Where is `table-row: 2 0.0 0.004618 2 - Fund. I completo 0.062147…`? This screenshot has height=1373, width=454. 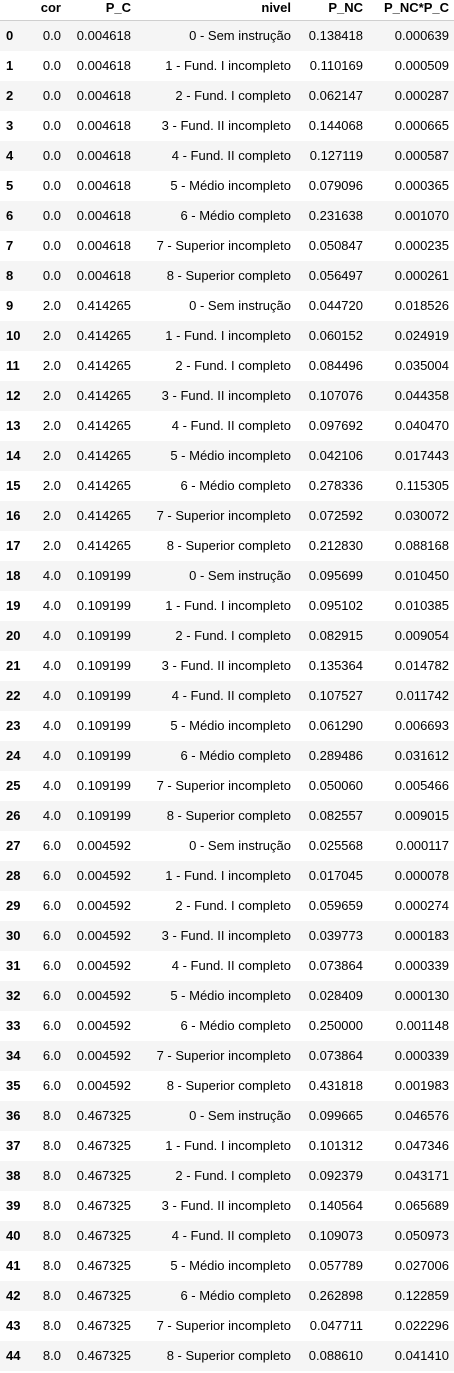 table-row: 2 0.0 0.004618 2 - Fund. I completo 0.062147… is located at coordinates (227, 96).